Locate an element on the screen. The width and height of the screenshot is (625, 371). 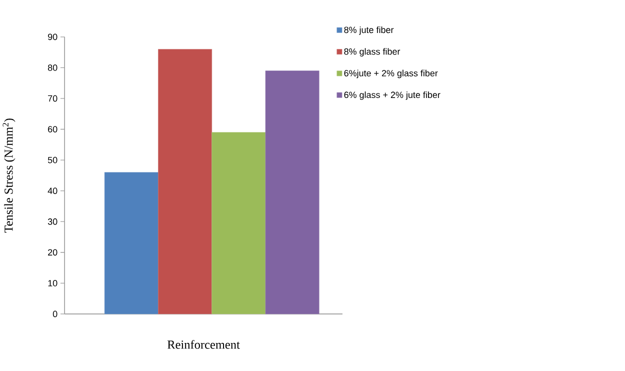
y-axis-title: Tensile Stress (N/mm$^{2}$) is located at coordinates (9, 175).